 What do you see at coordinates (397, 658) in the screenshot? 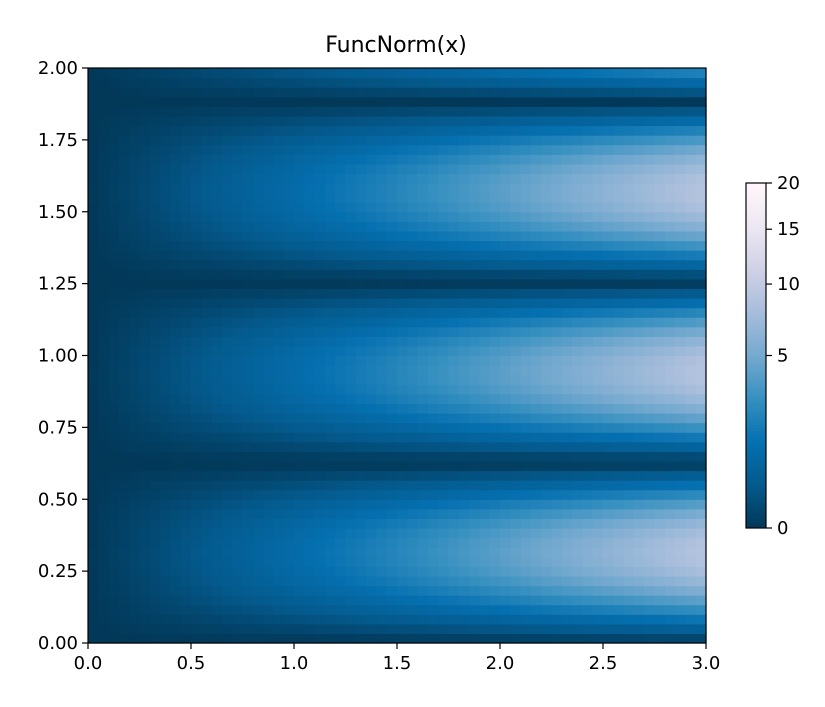
I see `x-axis: 0.0 0.5 1.0 1.5 2.0 2.5 3.0` at bounding box center [397, 658].